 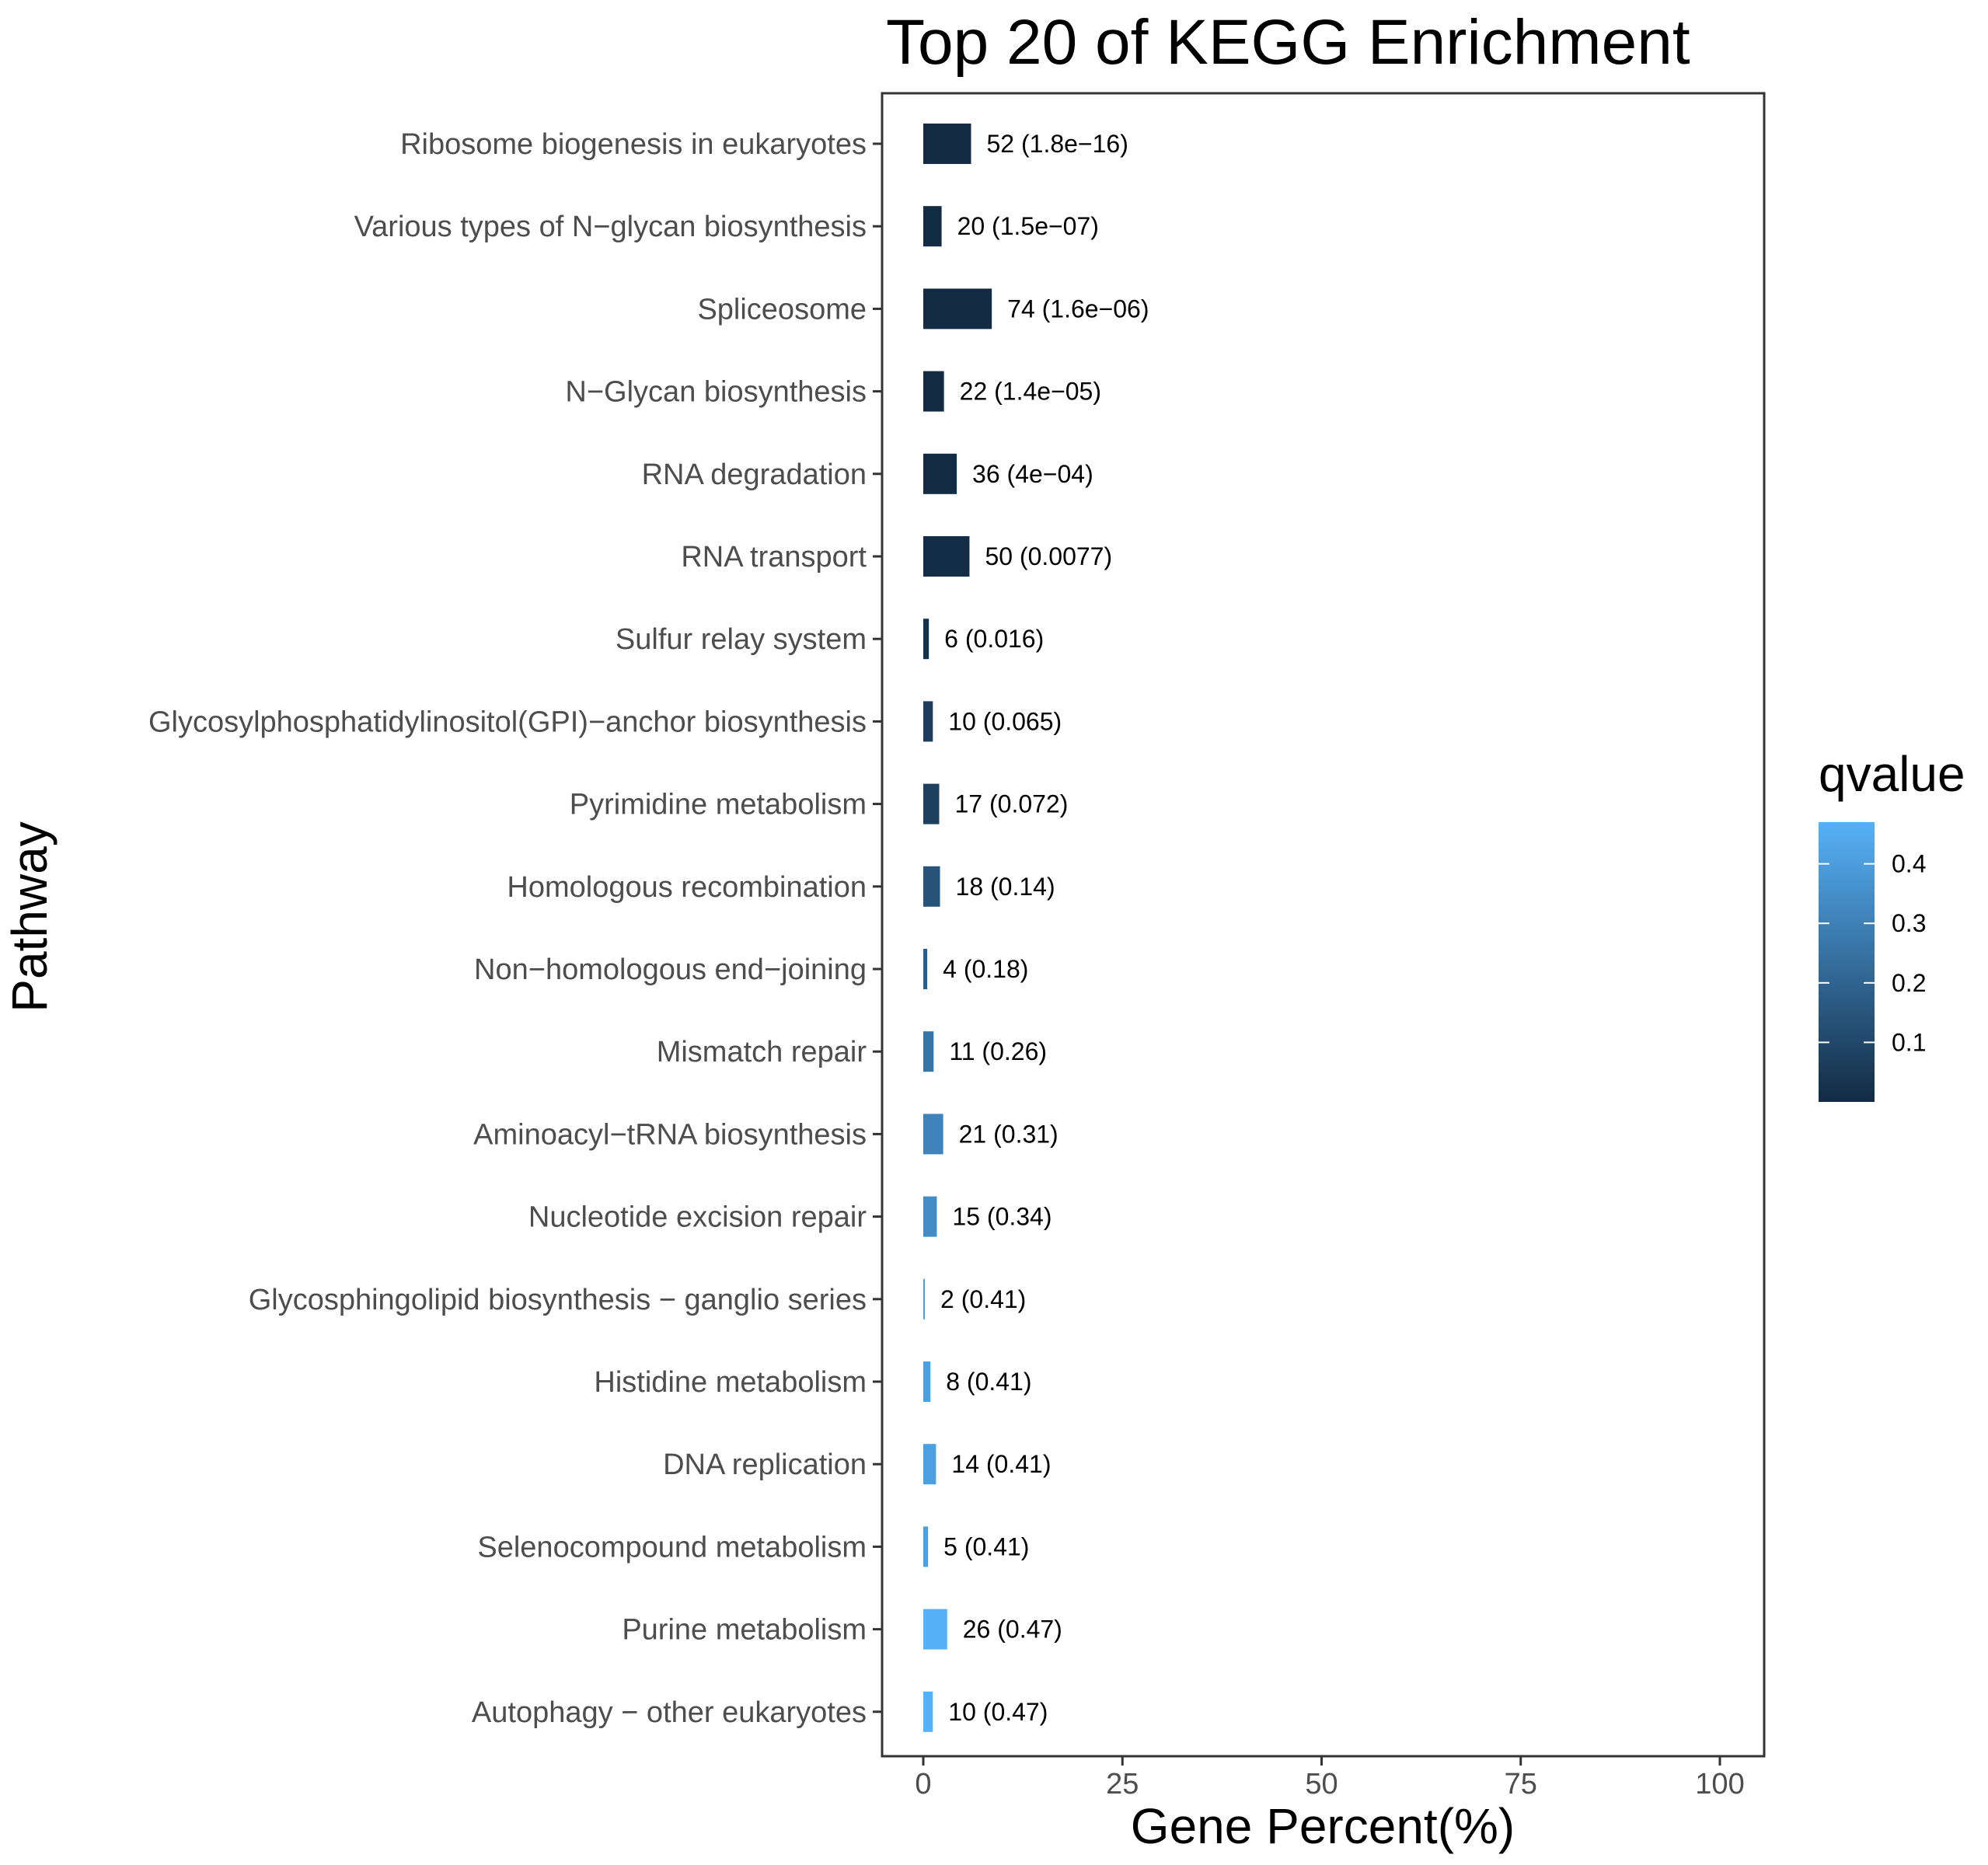 I want to click on bar-value-label: 50 (0.0077), so click(x=1048, y=556).